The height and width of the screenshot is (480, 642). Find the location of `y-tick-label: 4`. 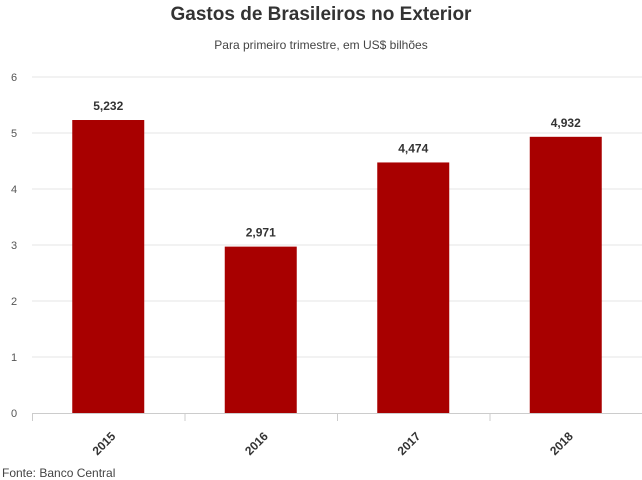

y-tick-label: 4 is located at coordinates (14, 190).